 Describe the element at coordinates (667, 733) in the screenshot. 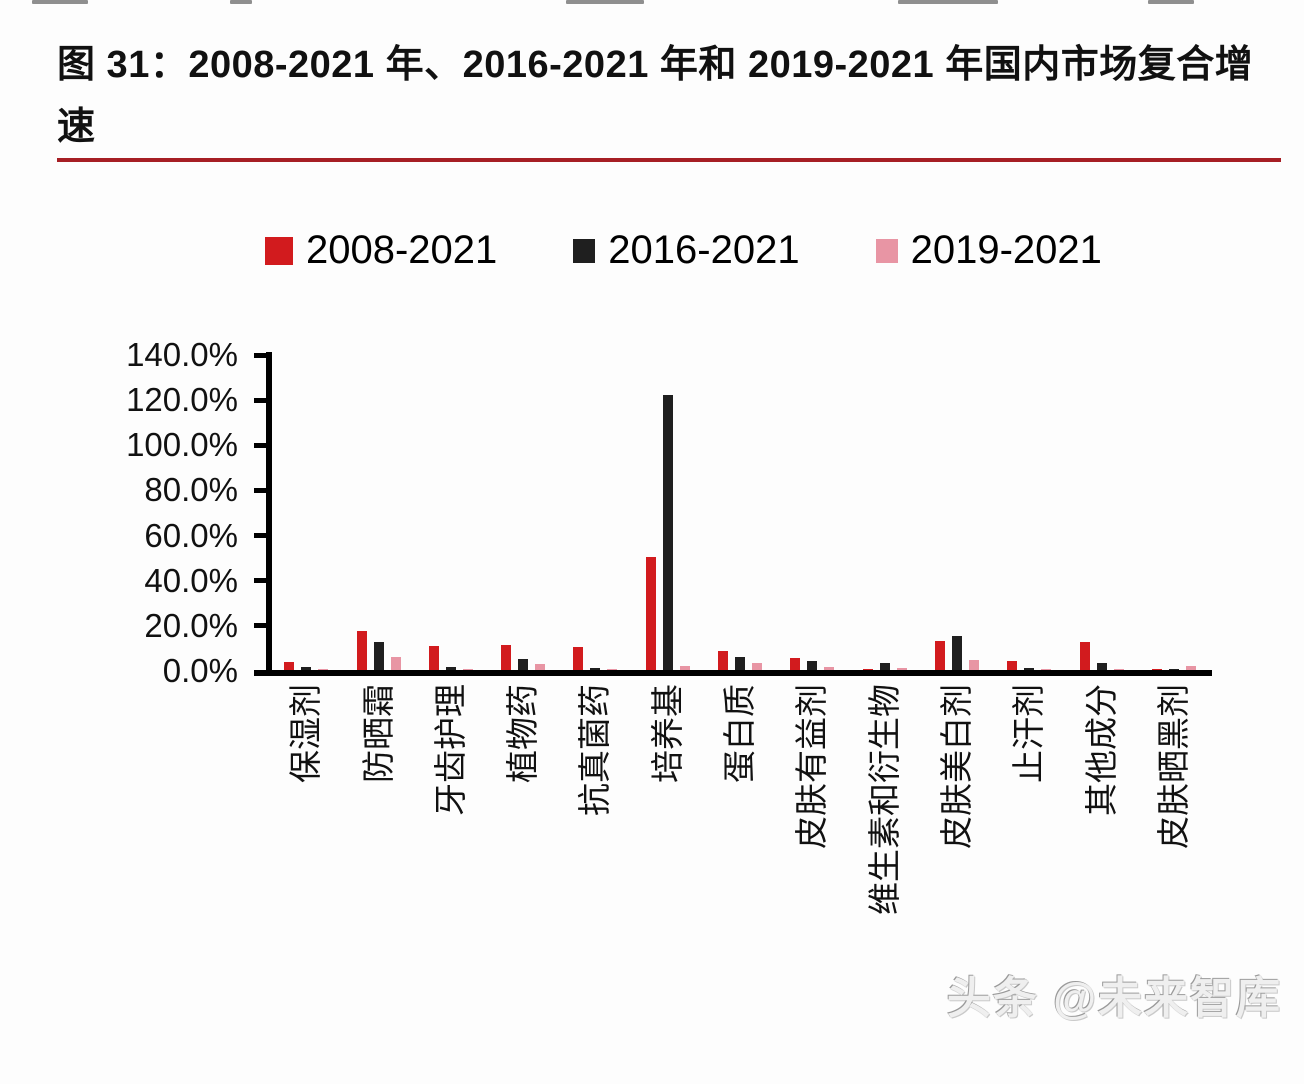

I see `x-axis-category-label: 培养基` at that location.